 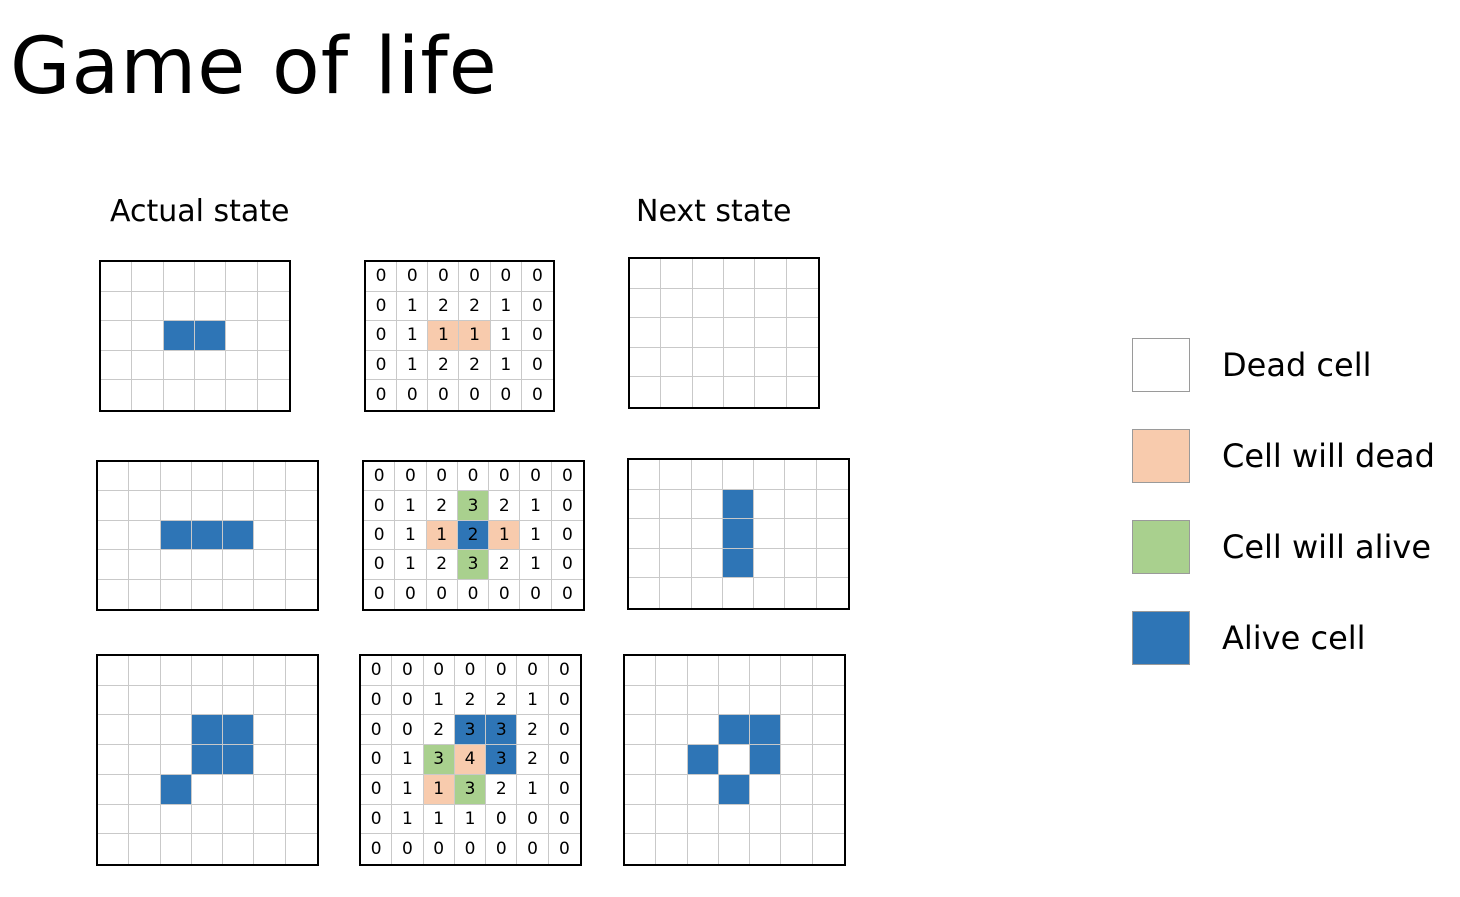 What do you see at coordinates (1249, 638) in the screenshot?
I see `legend-item-alive-cell: Alive cell` at bounding box center [1249, 638].